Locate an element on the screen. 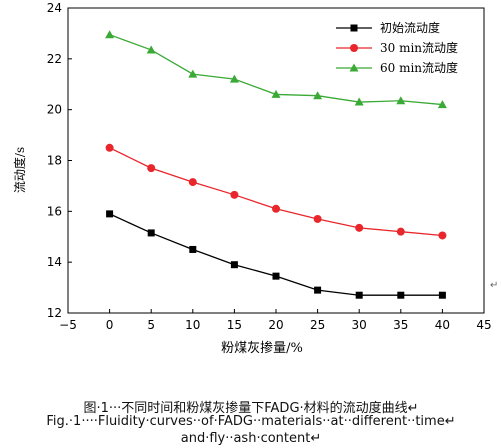  legend: 初始流动度 30 min流动度 60 min流动度 is located at coordinates (397, 47).